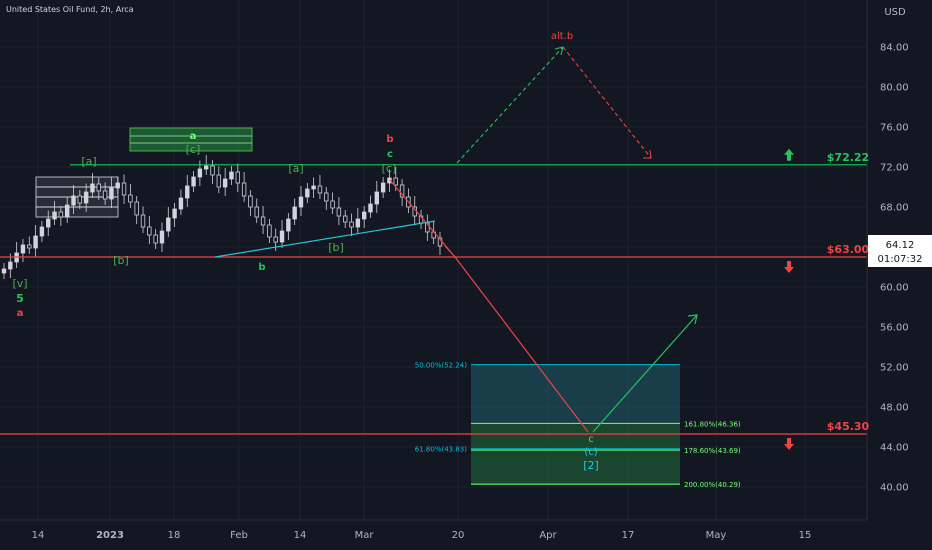 This screenshot has width=932, height=550. Describe the element at coordinates (193, 136) in the screenshot. I see `wave-a-green: a` at that location.